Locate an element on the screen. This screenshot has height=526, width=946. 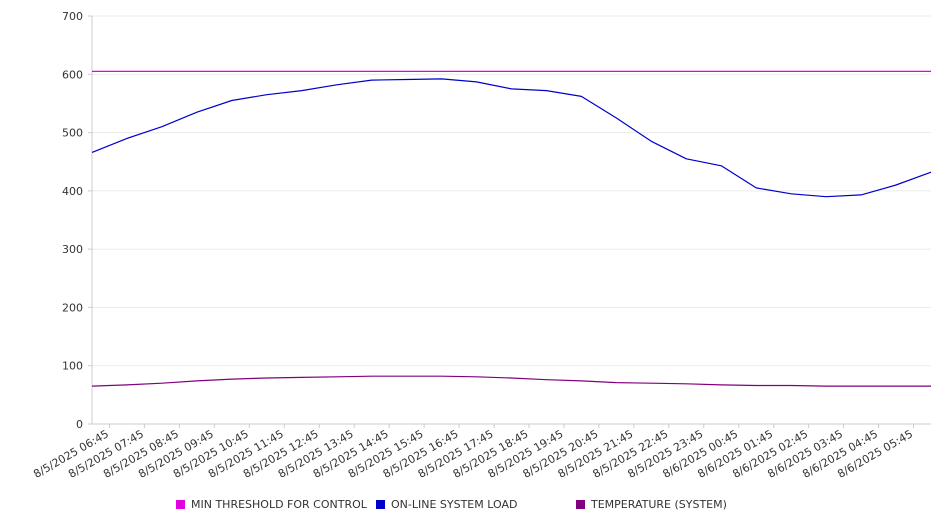
legend-label-temperature: TEMPERATURE (SYSTEM) is located at coordinates (659, 504).